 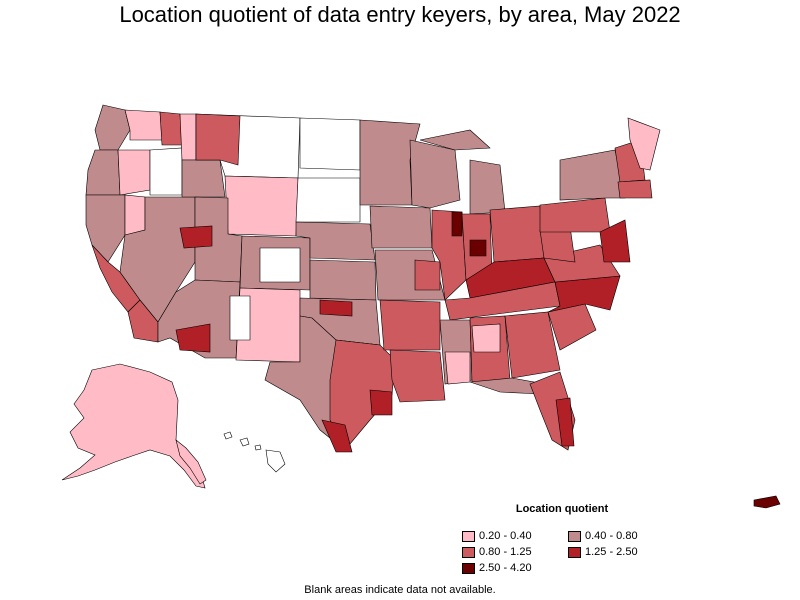 I want to click on legend-item-q4: 1.25 - 2.50, so click(x=618, y=552).